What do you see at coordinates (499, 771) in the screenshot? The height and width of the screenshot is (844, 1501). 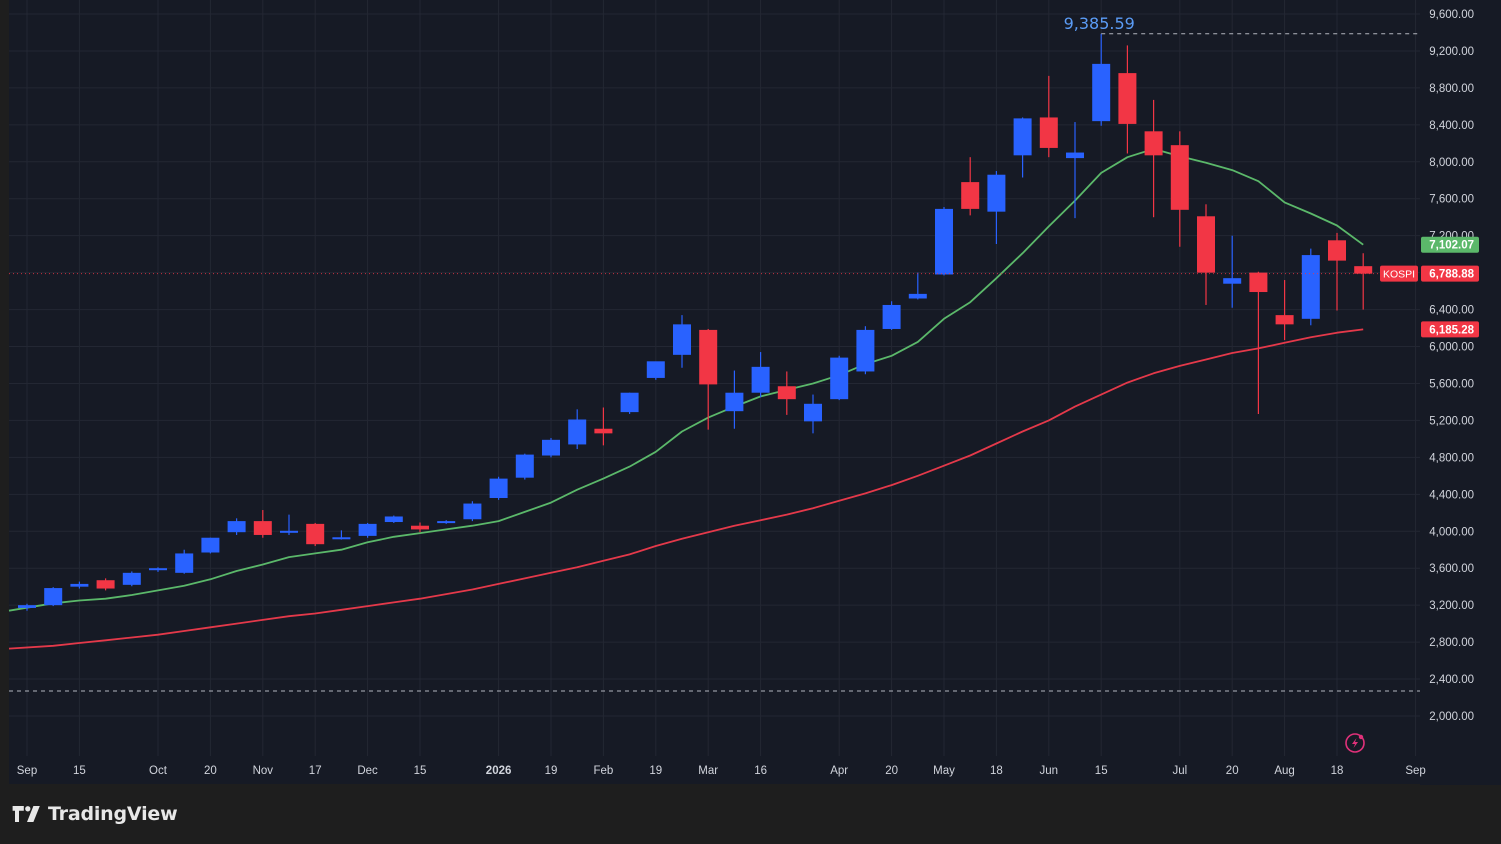 I see `time-tick-label: 2026` at bounding box center [499, 771].